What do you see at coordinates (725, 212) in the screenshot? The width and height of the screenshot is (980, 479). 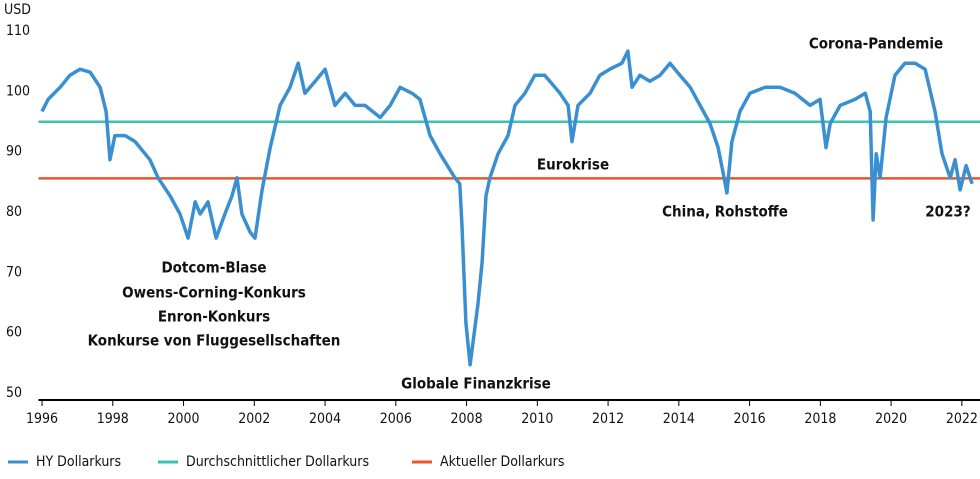 I see `annotation: China, Rohstoffe` at bounding box center [725, 212].